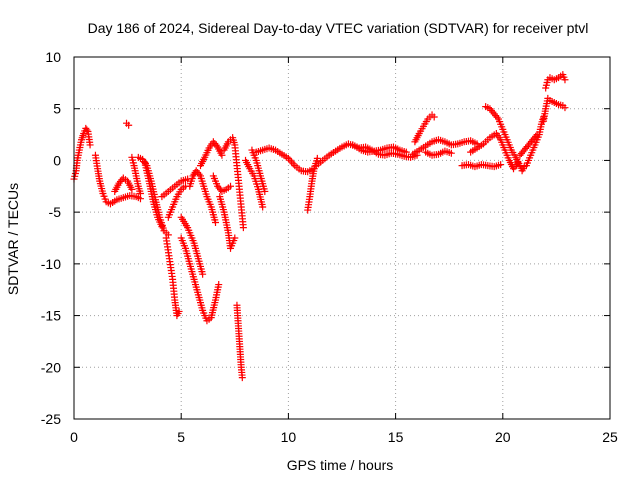 This screenshot has height=480, width=640. What do you see at coordinates (396, 437) in the screenshot?
I see `x-tick-label: 15` at bounding box center [396, 437].